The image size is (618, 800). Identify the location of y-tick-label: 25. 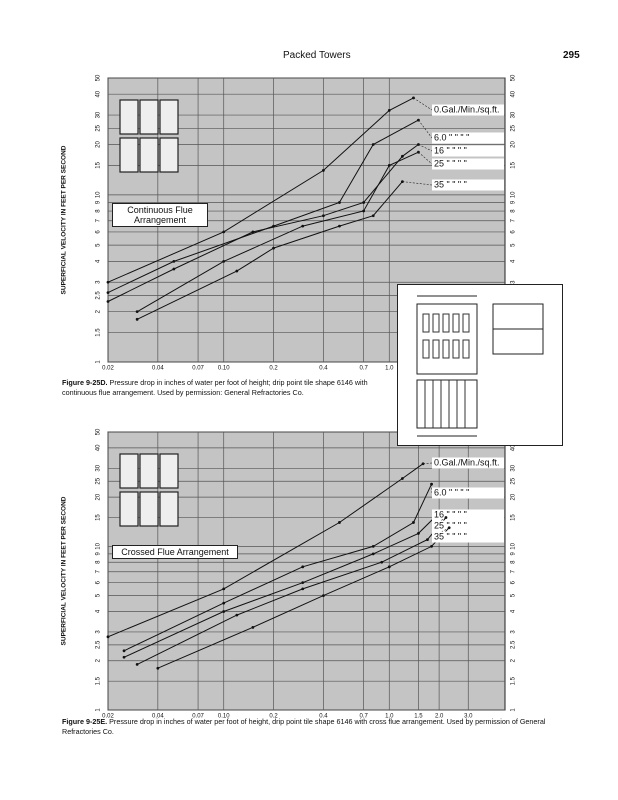
(99, 480).